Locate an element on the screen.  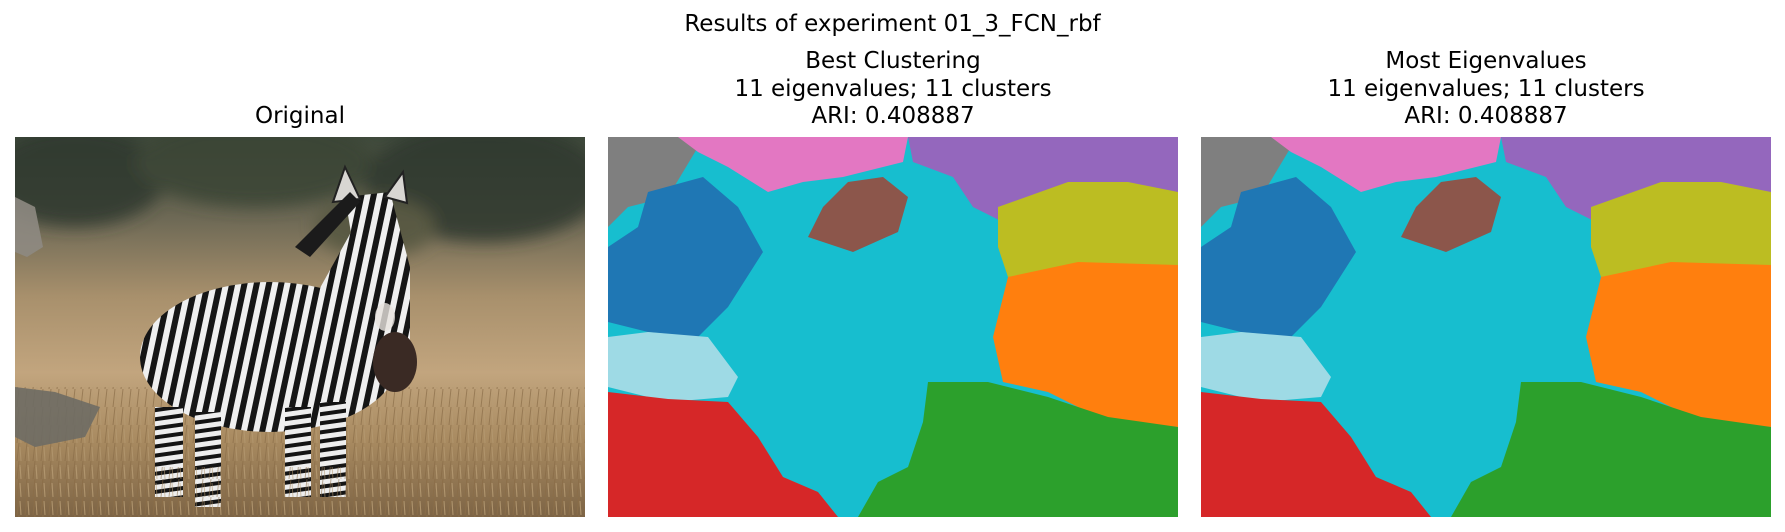
panel-title-line: Original is located at coordinates (299, 116).